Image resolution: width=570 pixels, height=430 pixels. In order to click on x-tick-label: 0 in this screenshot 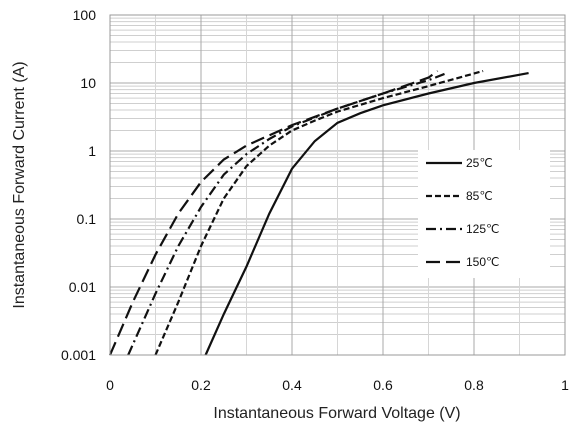, I will do `click(110, 385)`.